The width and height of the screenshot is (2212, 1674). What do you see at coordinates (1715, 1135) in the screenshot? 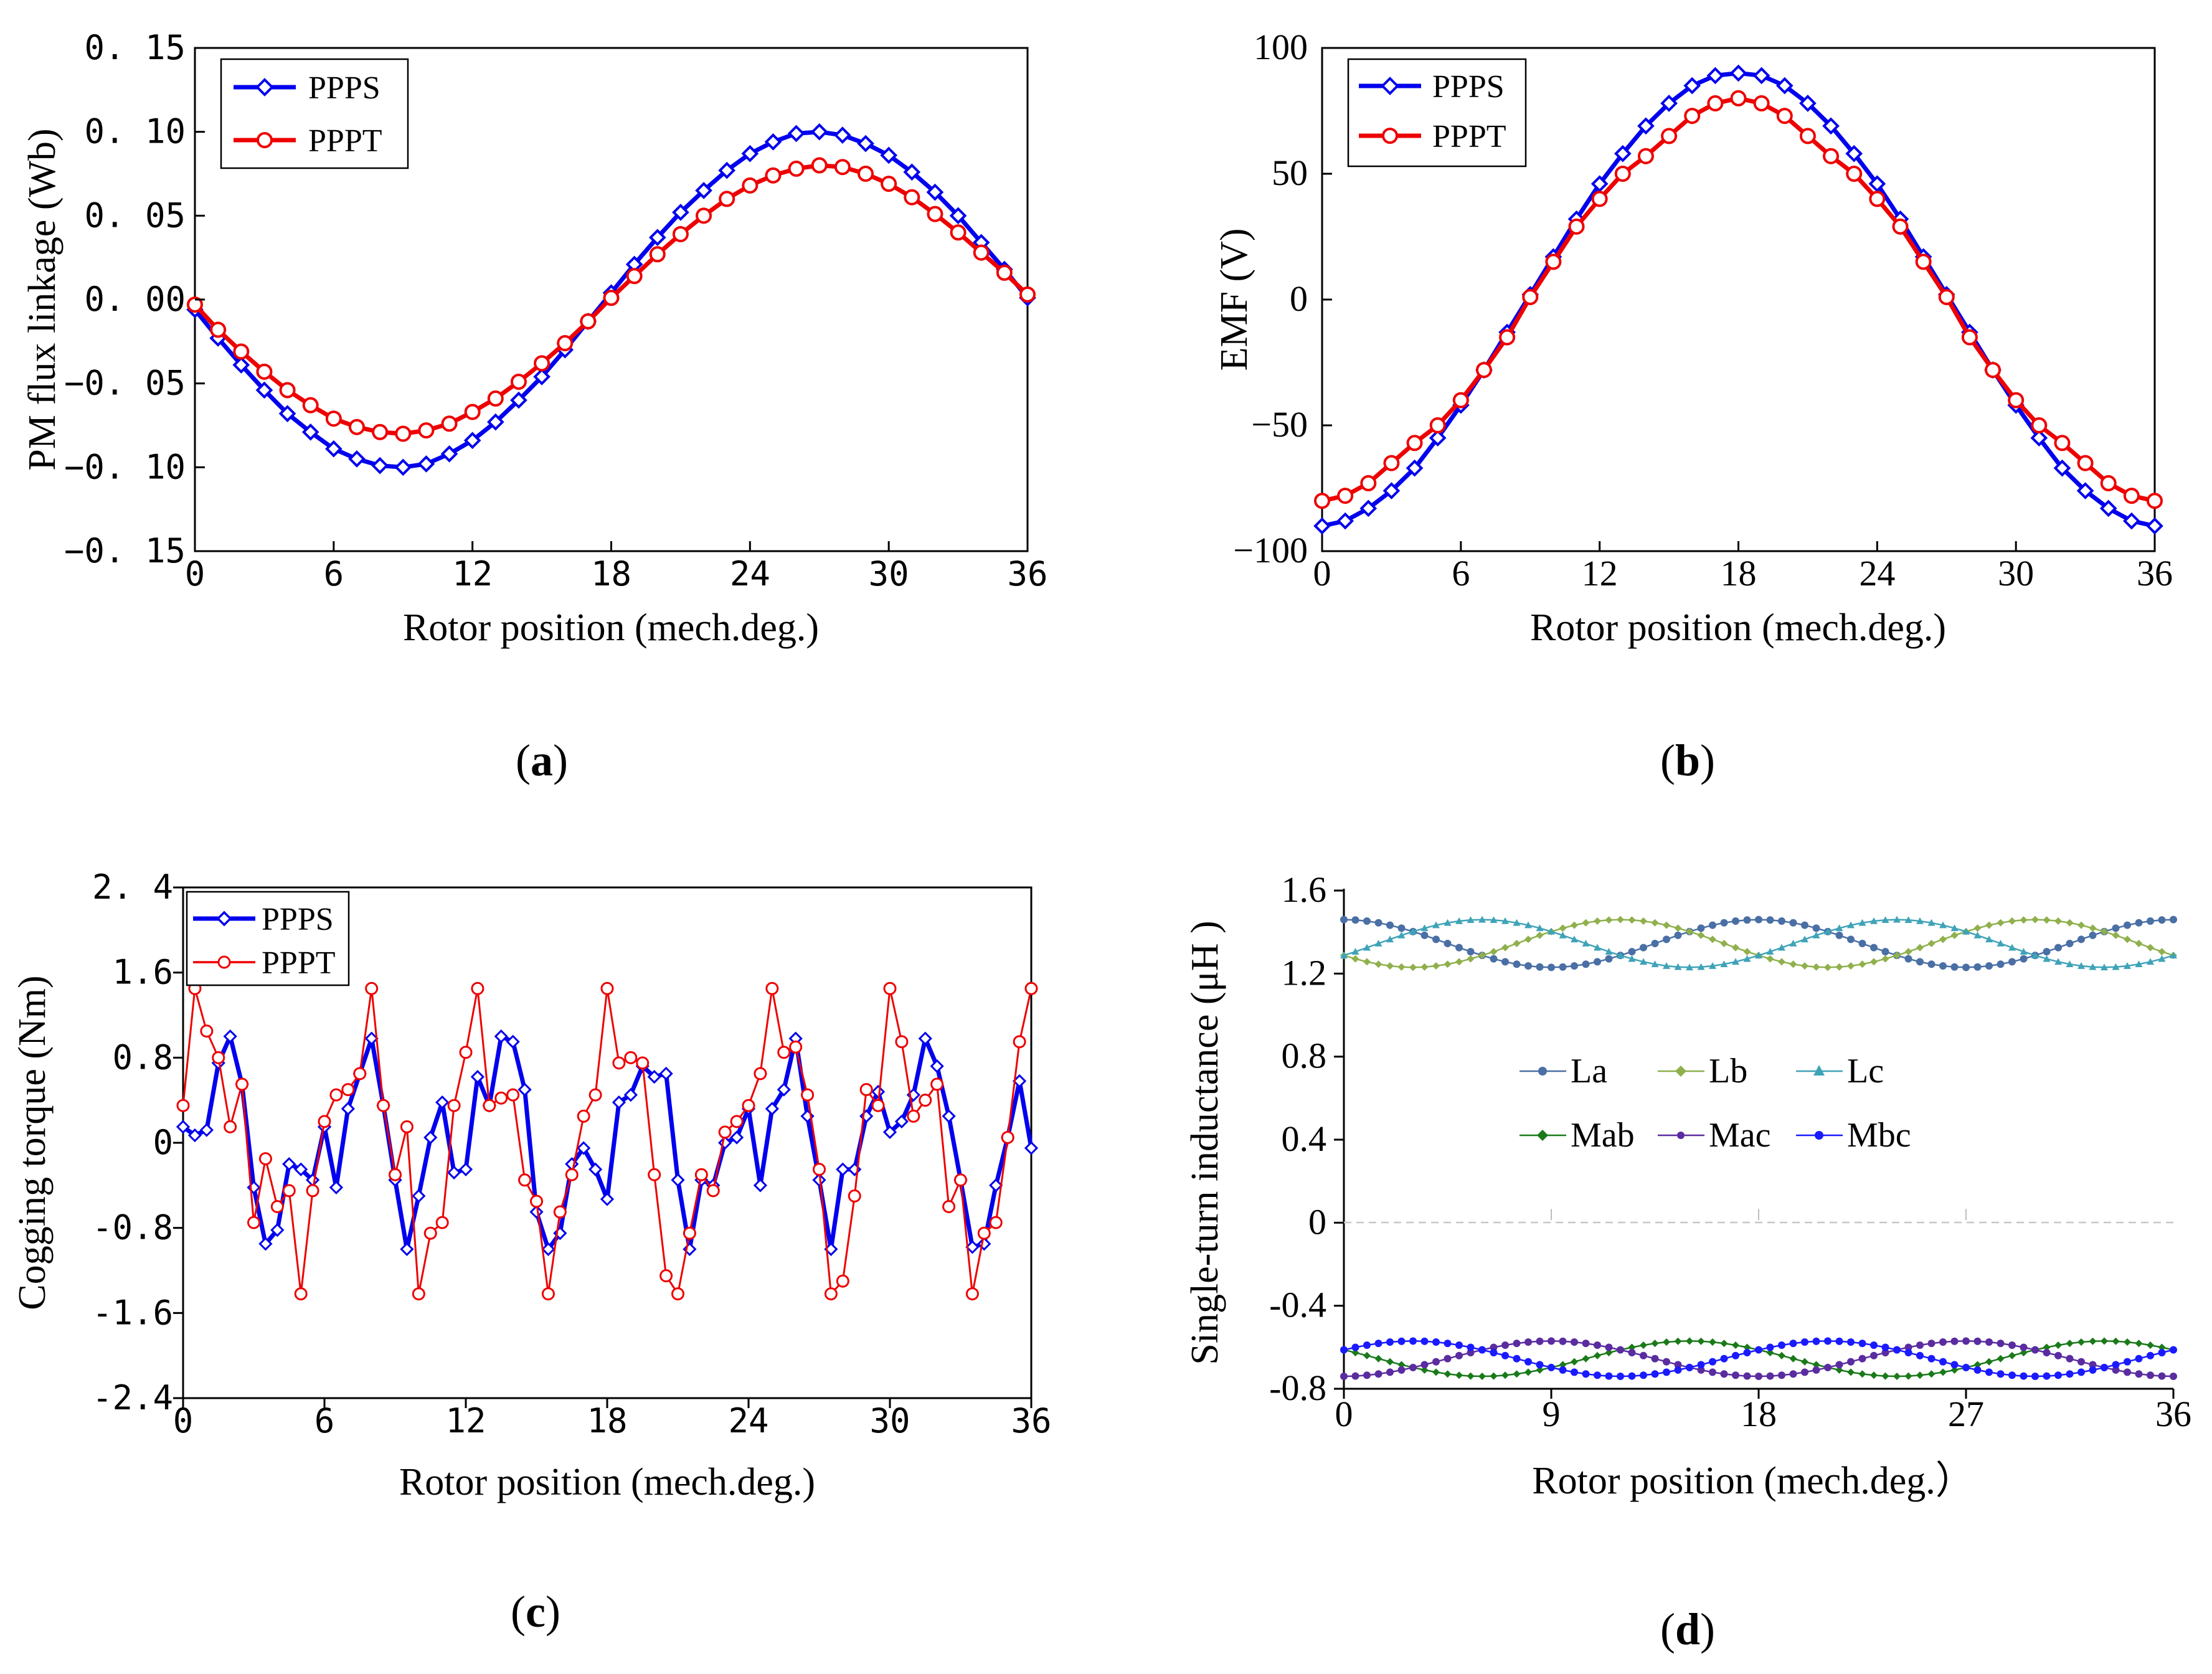
I see `panel-d-legend-item-mac: Mac` at bounding box center [1715, 1135].